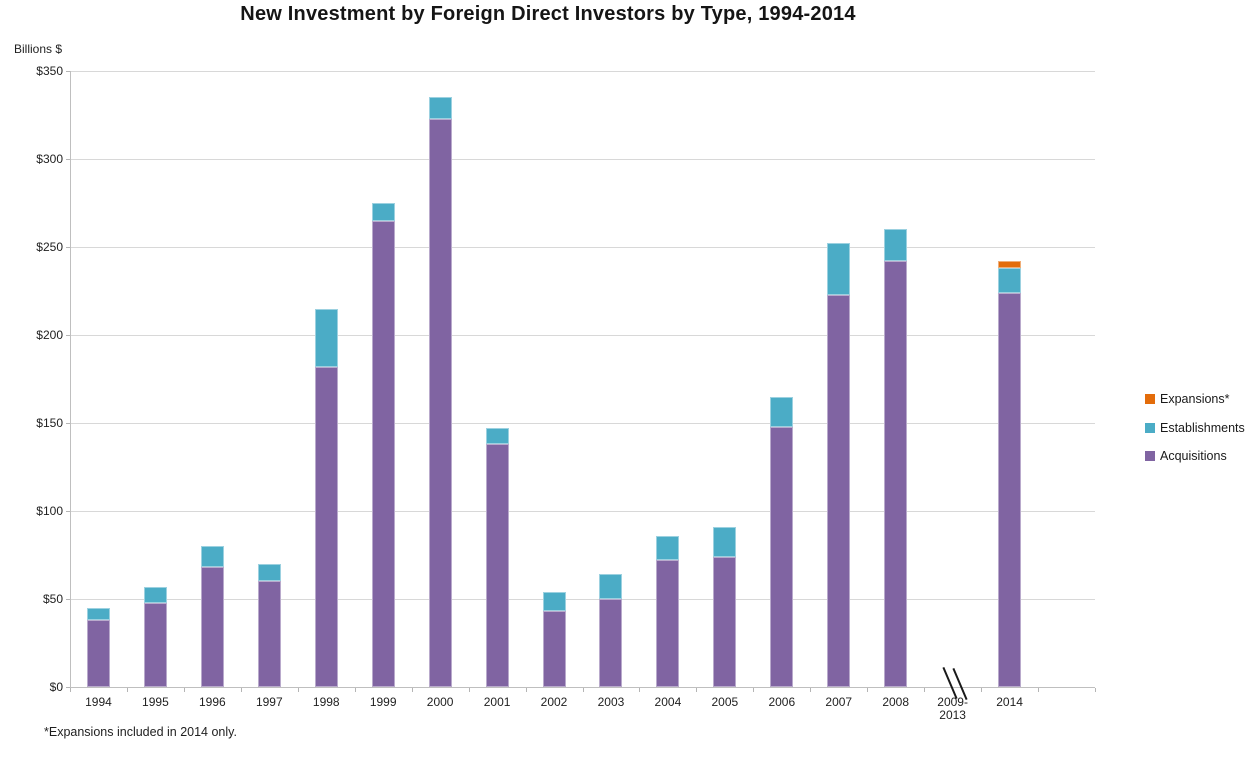 The width and height of the screenshot is (1253, 762). Describe the element at coordinates (611, 643) in the screenshot. I see `bar-segment-acquisitions-2003` at that location.